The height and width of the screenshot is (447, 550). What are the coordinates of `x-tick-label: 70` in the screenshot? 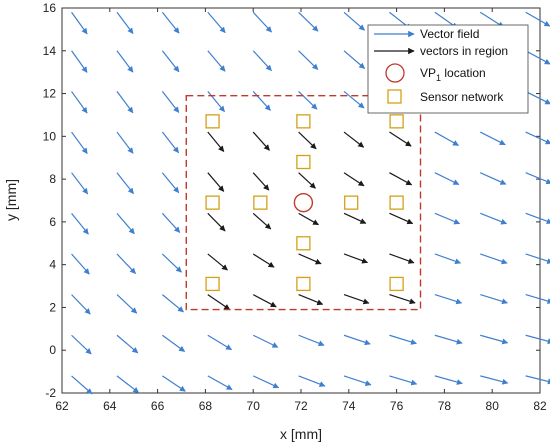 It's located at (254, 406).